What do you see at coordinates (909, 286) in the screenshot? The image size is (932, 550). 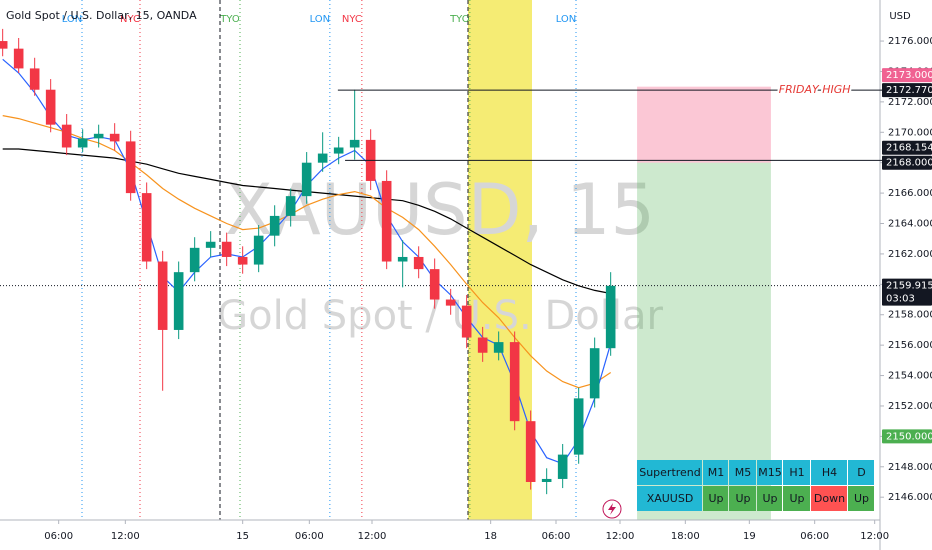 I see `price-tag-label: 2159.915` at bounding box center [909, 286].